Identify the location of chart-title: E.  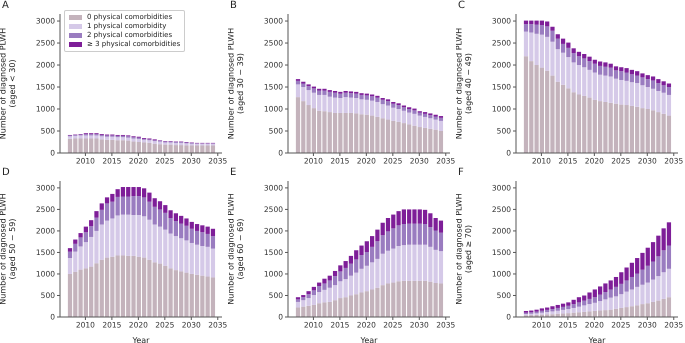
(233, 172).